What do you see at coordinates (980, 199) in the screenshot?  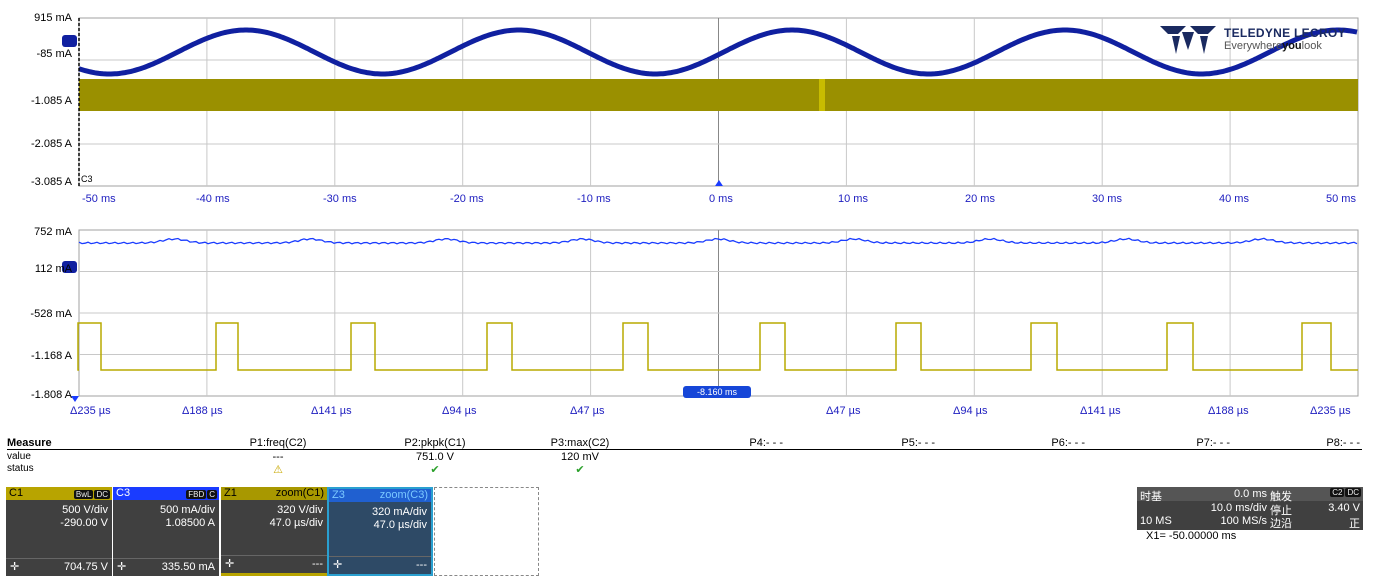 I see `upper-x-label: 20 ms` at bounding box center [980, 199].